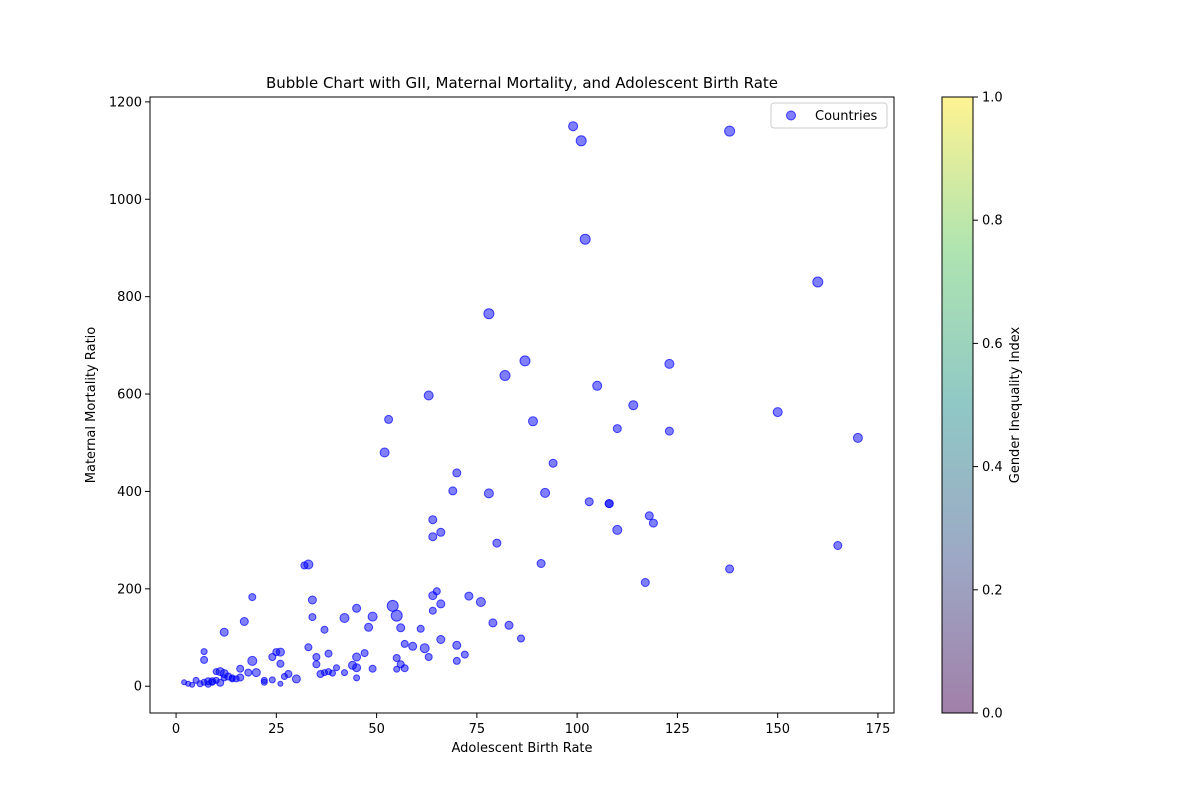  What do you see at coordinates (791, 115) in the screenshot?
I see `legend-marker` at bounding box center [791, 115].